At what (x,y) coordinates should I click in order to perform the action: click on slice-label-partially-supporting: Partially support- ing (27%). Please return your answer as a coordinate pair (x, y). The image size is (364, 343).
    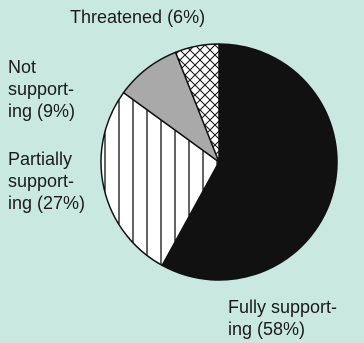
    Looking at the image, I should click on (47, 181).